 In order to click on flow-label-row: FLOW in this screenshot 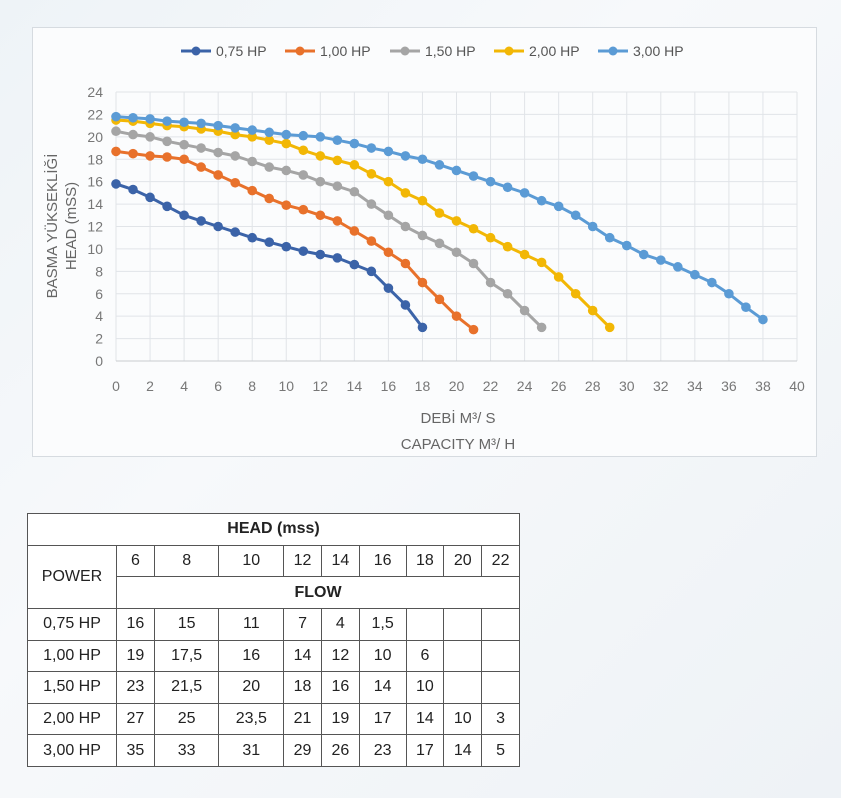, I will do `click(274, 592)`.